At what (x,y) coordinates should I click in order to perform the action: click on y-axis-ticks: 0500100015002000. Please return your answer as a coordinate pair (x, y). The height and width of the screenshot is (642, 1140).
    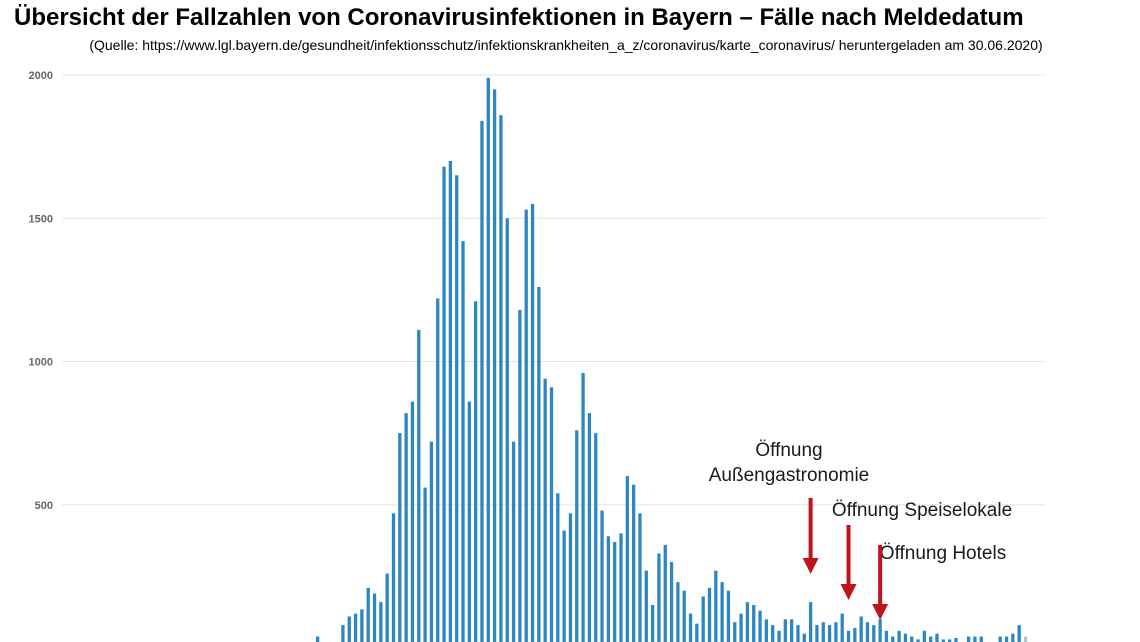
    Looking at the image, I should click on (41, 291).